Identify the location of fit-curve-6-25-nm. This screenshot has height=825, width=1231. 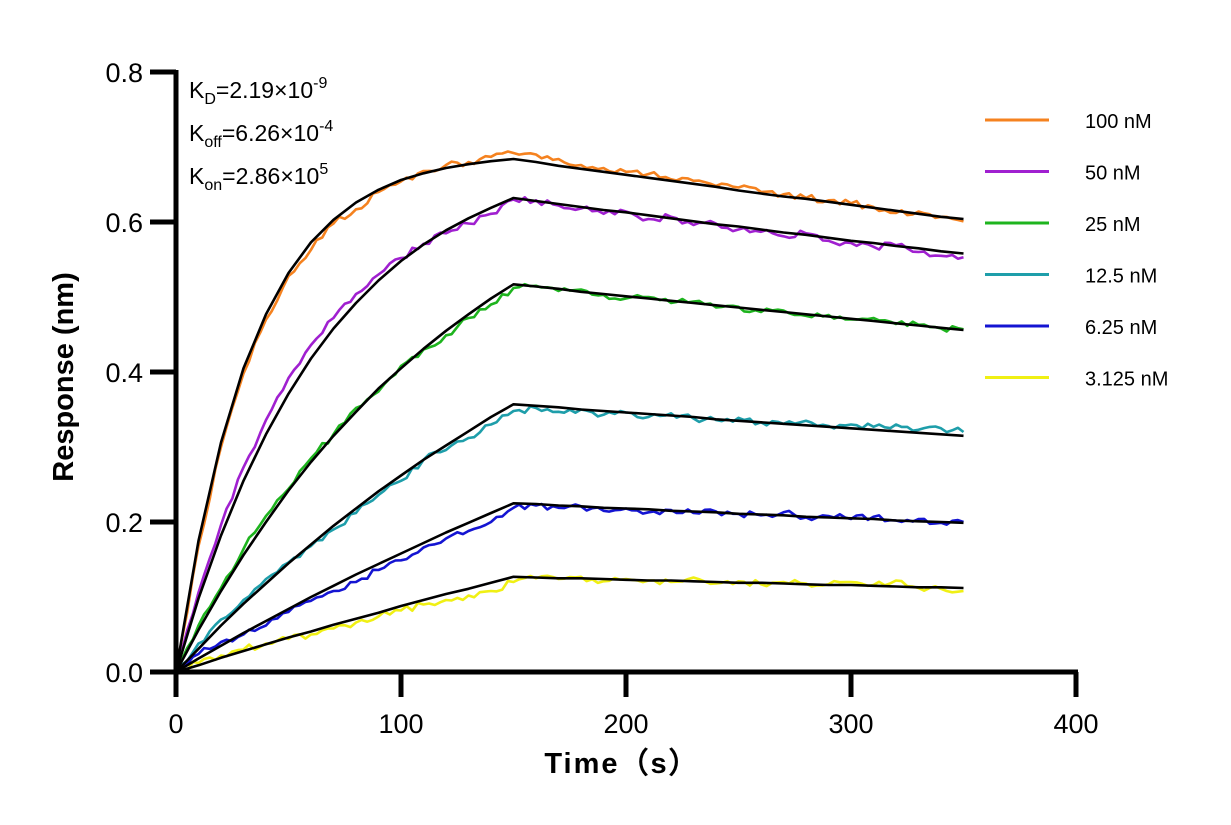
(569, 587).